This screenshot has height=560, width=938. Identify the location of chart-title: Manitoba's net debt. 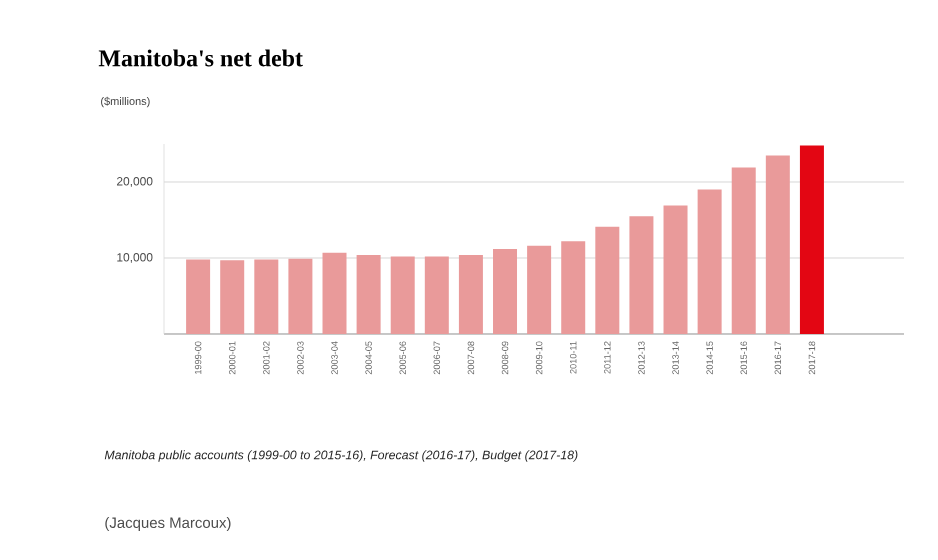
(200, 58).